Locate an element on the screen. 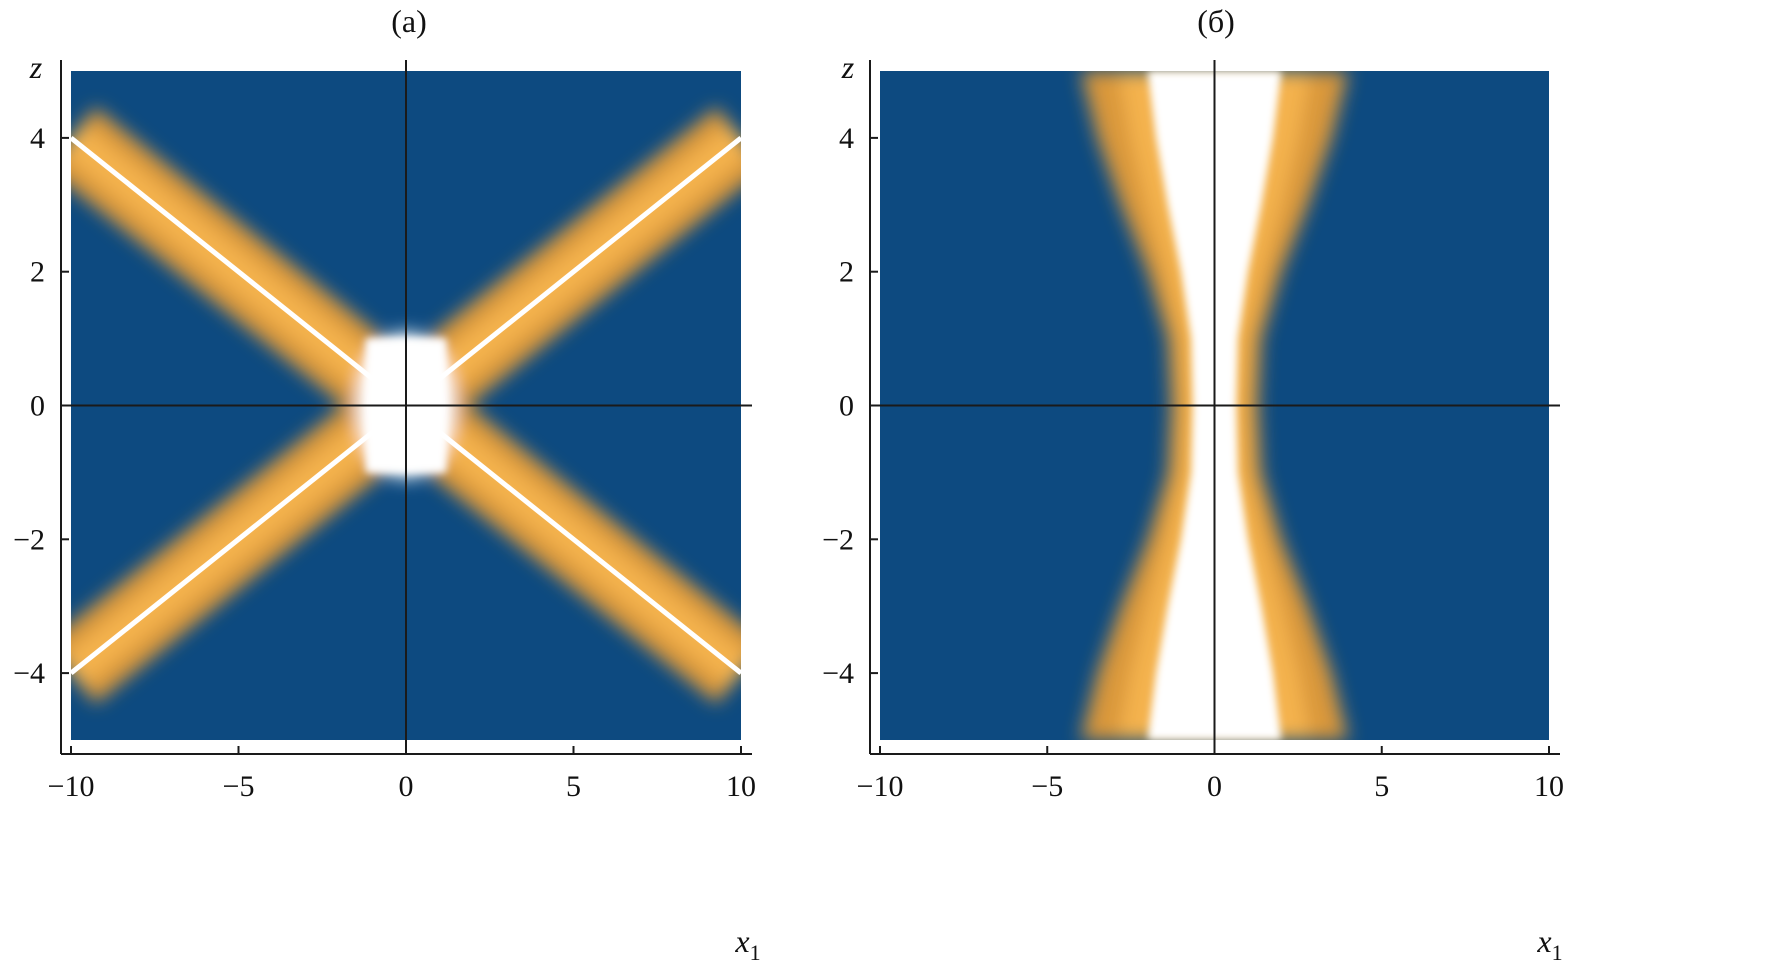 This screenshot has height=970, width=1772. panel-b-x-tick-label: 0 is located at coordinates (1214, 786).